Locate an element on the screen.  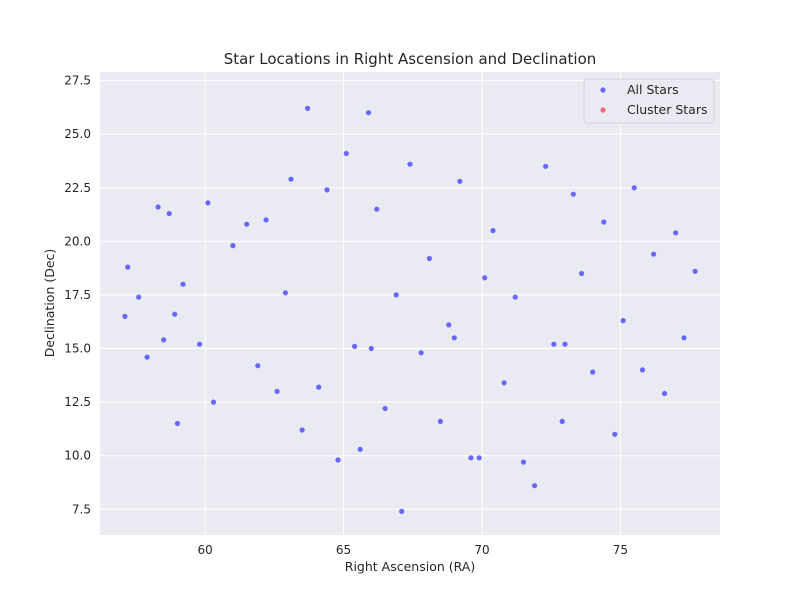
y-tick-label: 7.5 is located at coordinates (81, 509).